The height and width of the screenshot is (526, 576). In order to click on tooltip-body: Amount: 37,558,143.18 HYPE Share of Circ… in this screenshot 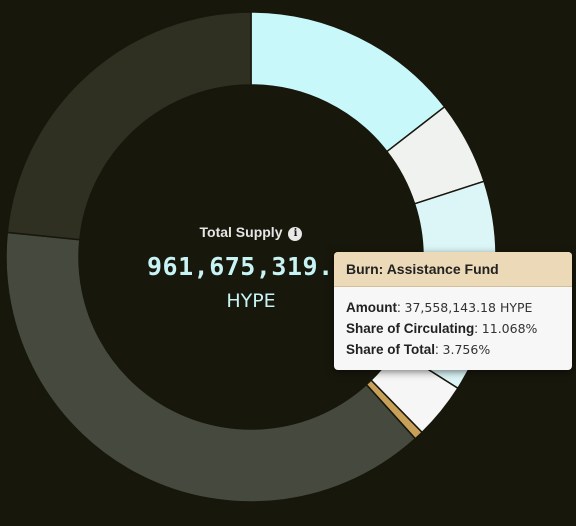, I will do `click(453, 328)`.